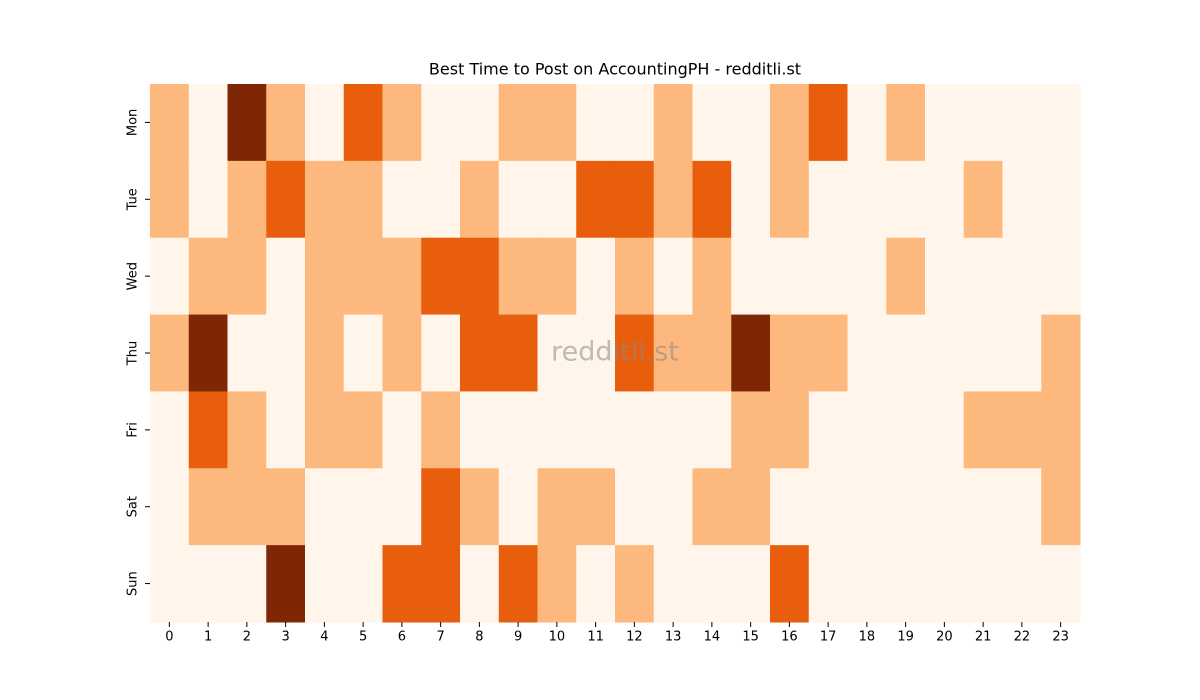 The height and width of the screenshot is (700, 1200). What do you see at coordinates (324, 637) in the screenshot?
I see `x-tick-label: 4` at bounding box center [324, 637].